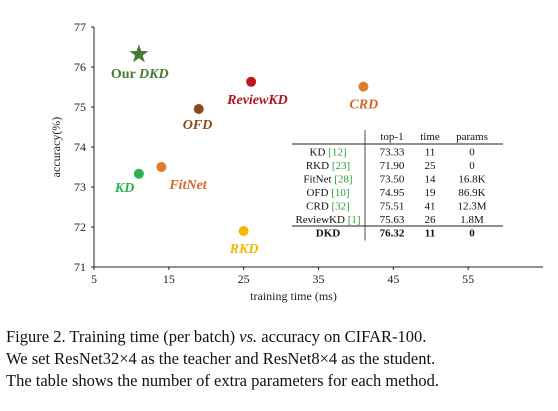  I want to click on table-cell: 73.50, so click(392, 180).